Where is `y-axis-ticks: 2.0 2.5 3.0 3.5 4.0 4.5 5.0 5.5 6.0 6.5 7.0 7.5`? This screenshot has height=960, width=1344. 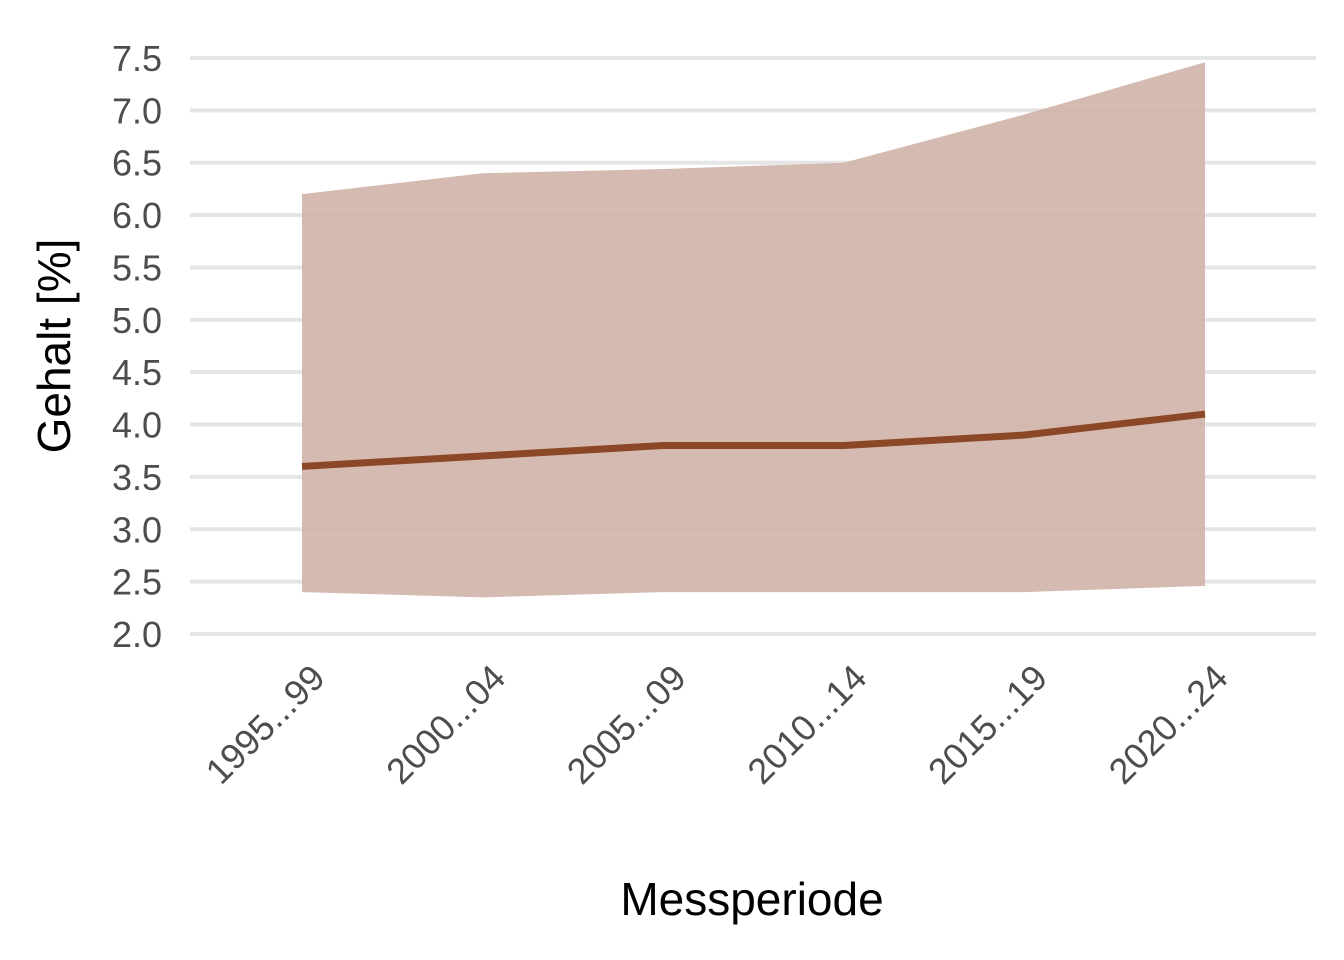
y-axis-ticks: 2.0 2.5 3.0 3.5 4.0 4.5 5.0 5.5 6.0 6.5 7.0 7.5 is located at coordinates (137, 346).